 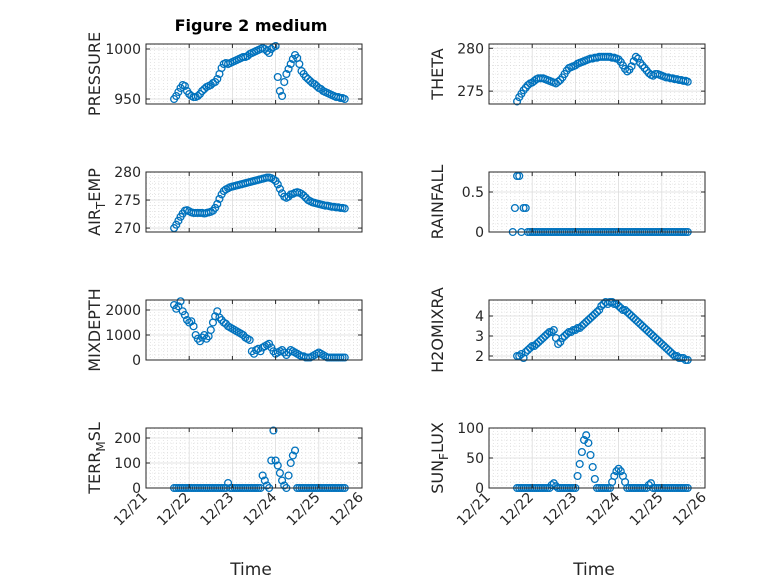 I want to click on x-axis-label-right: Time, so click(x=593, y=570).